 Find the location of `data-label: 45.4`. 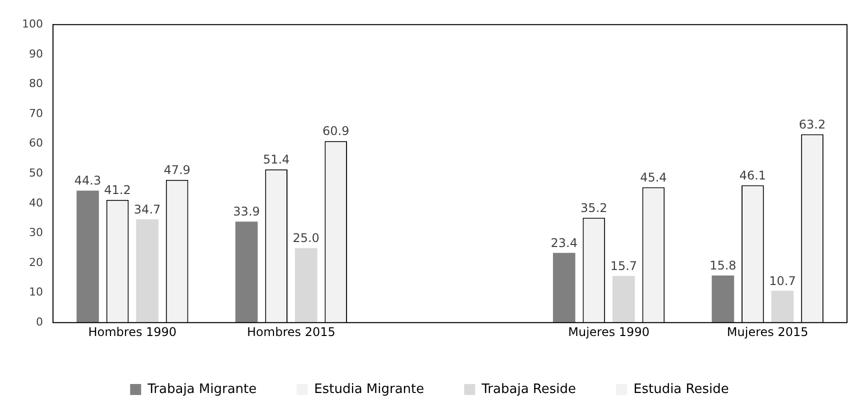

data-label: 45.4 is located at coordinates (653, 177).